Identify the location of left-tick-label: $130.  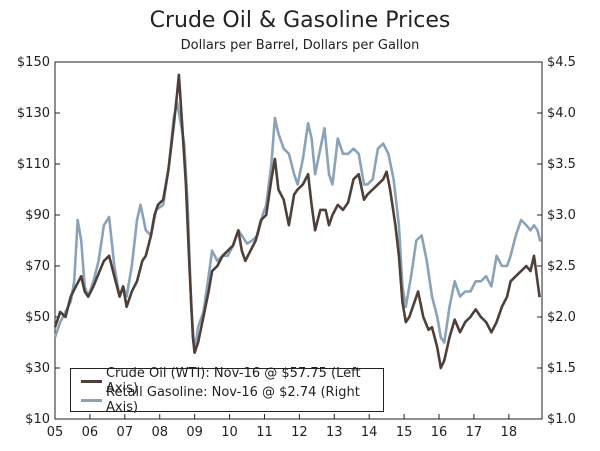
(33, 113).